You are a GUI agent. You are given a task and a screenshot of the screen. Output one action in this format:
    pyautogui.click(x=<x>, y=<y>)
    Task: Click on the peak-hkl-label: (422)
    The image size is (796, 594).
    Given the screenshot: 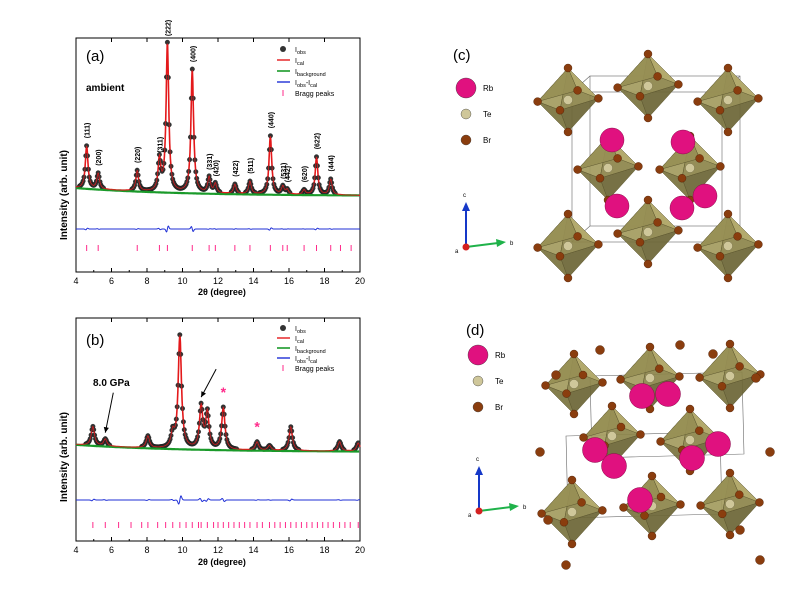 What is the action you would take?
    pyautogui.click(x=236, y=168)
    